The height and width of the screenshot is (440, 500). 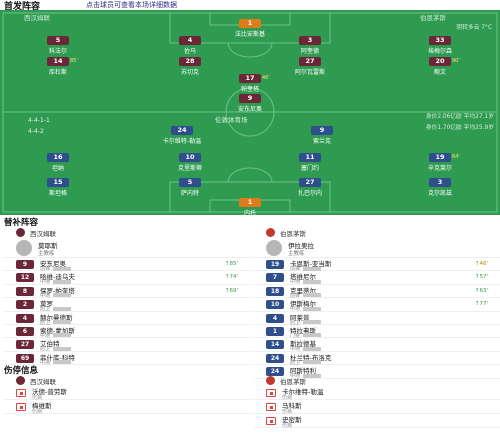 I want to click on home-injuries-column: 西汉姆联 沃德-普劳斯 伤病 梅维斯 伤病, so click(x=128, y=395).